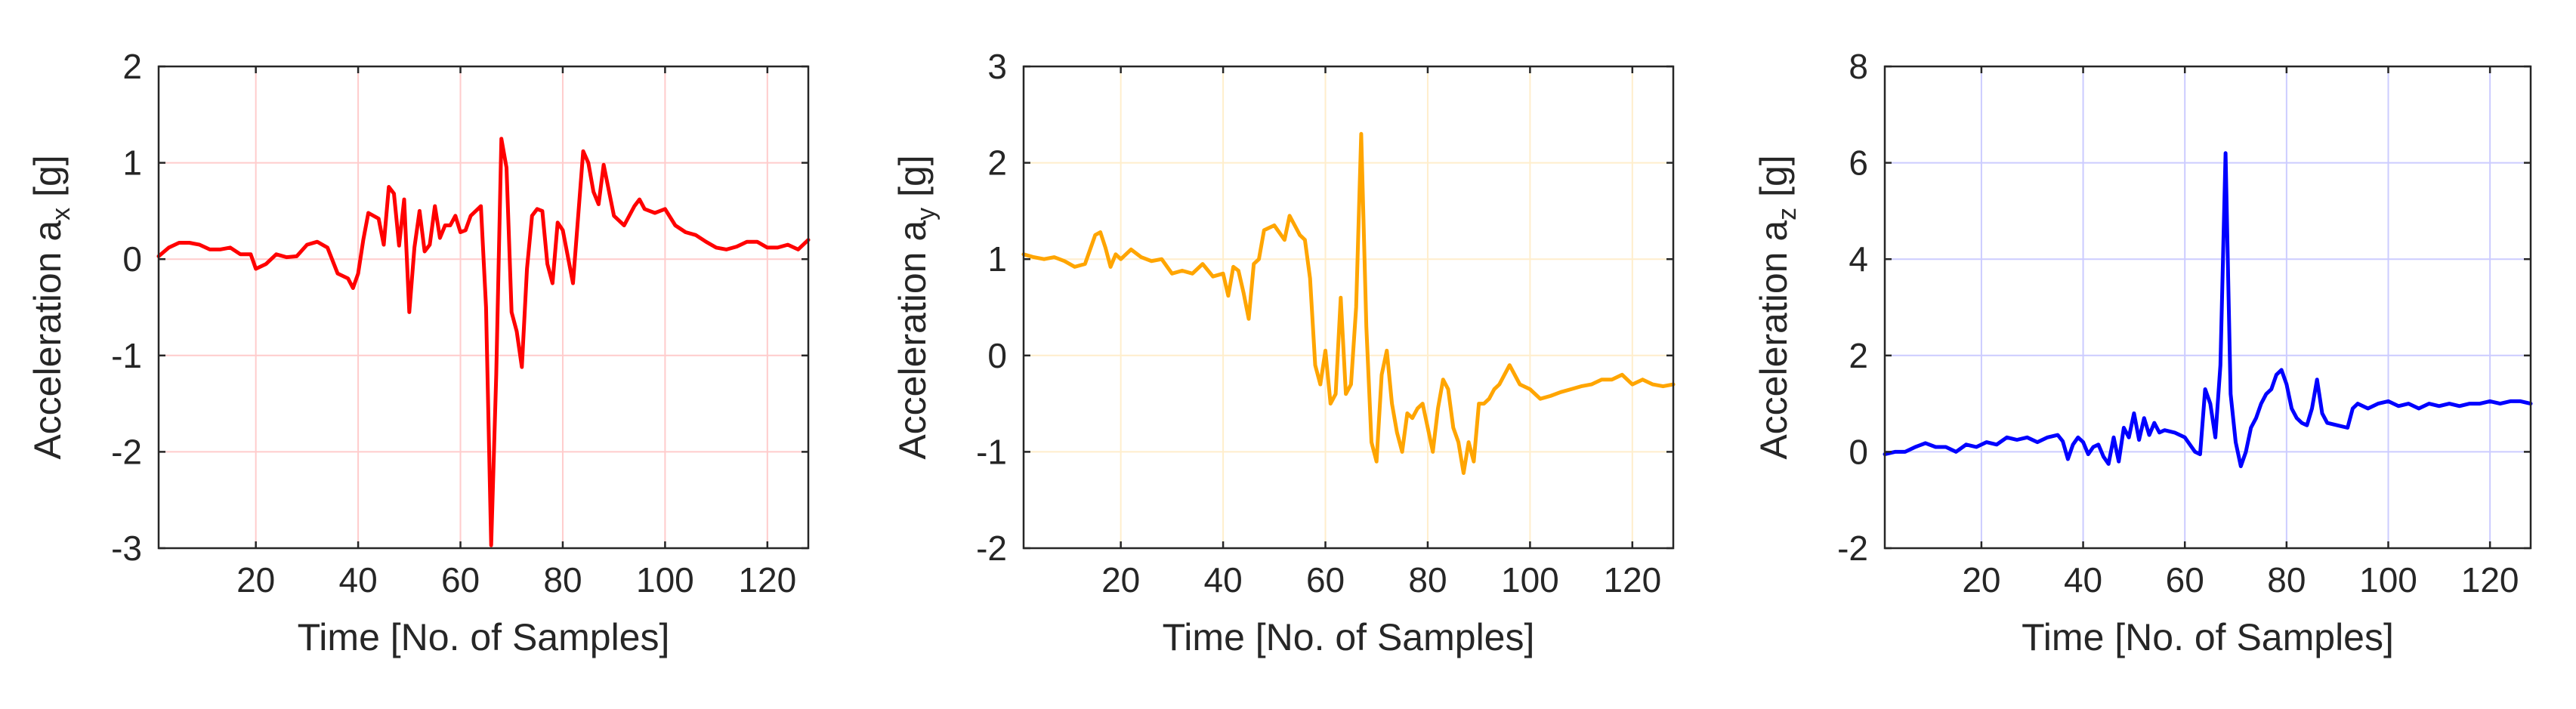 The height and width of the screenshot is (709, 2576). What do you see at coordinates (916, 307) in the screenshot?
I see `y-axis-label: Acceleration ay [g]` at bounding box center [916, 307].